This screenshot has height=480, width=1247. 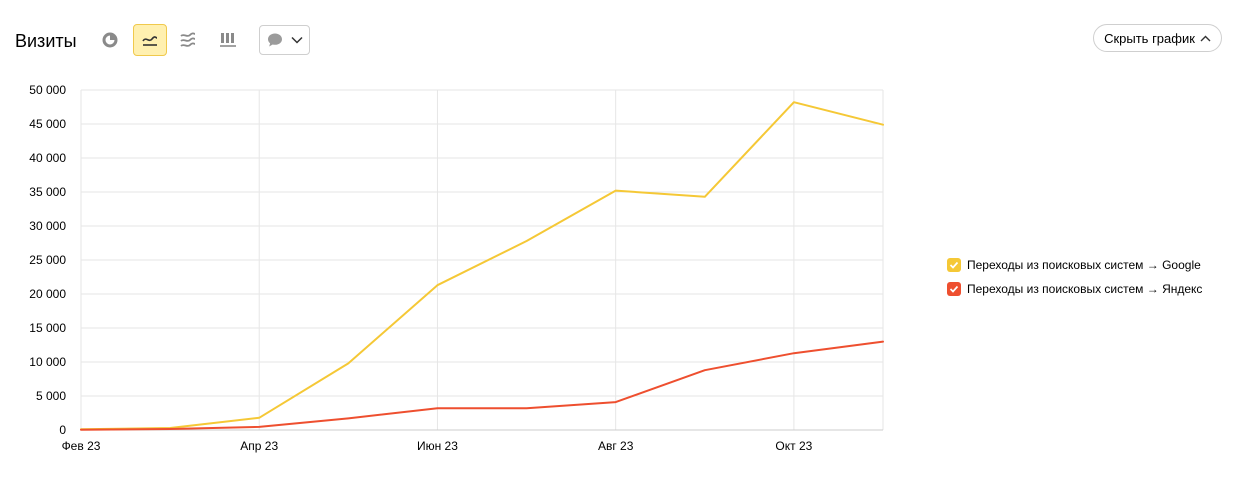 What do you see at coordinates (47, 328) in the screenshot?
I see `y-tick-label: 15 000` at bounding box center [47, 328].